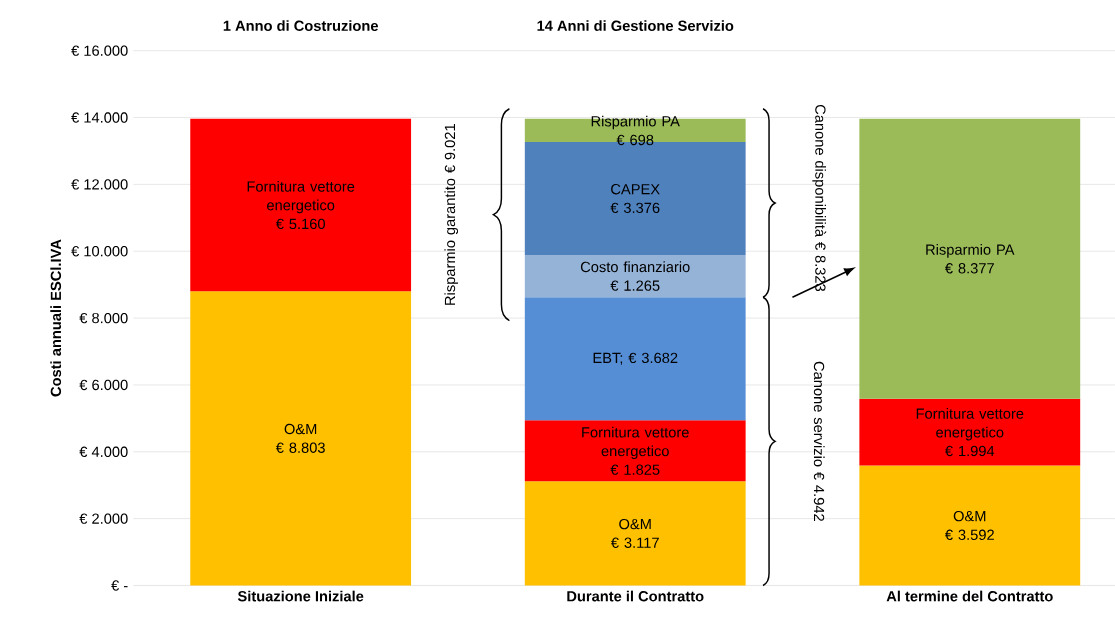  Describe the element at coordinates (970, 451) in the screenshot. I see `data-label: € 1.994` at that location.